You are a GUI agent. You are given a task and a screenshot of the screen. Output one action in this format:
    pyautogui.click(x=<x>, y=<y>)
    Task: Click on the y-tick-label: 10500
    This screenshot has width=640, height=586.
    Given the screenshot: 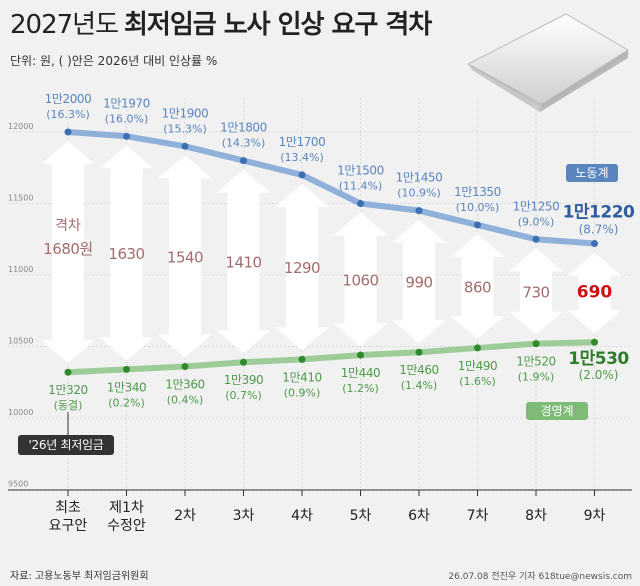 What is the action you would take?
    pyautogui.click(x=20, y=341)
    